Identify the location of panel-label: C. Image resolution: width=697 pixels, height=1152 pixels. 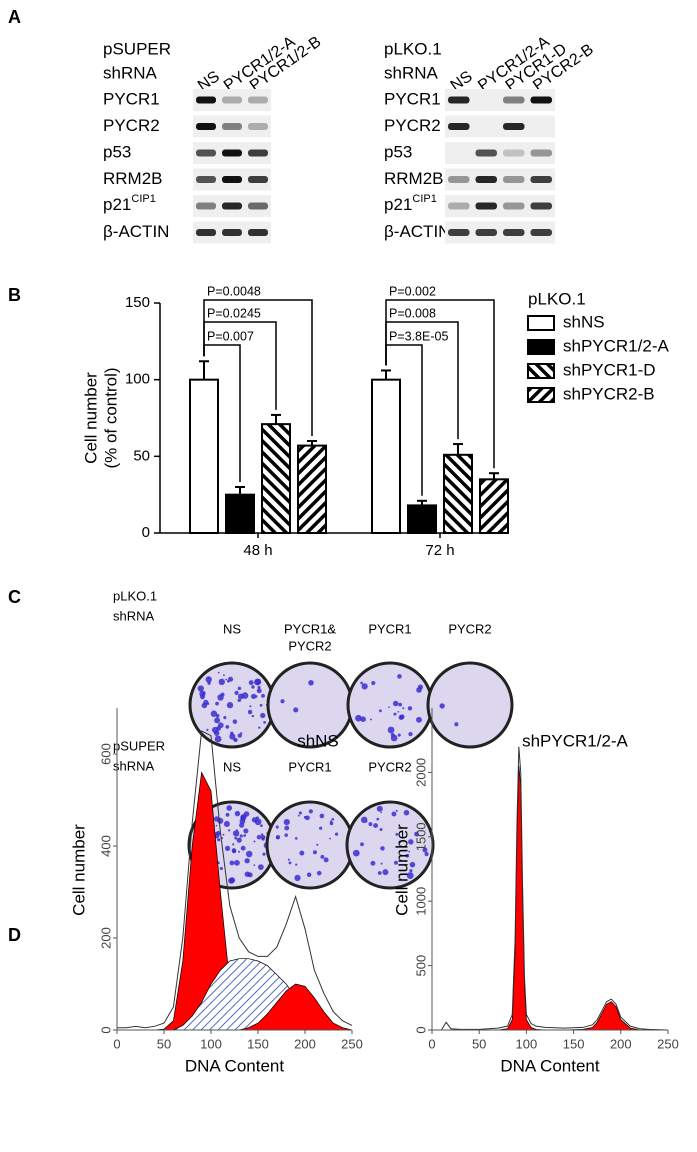
(14, 597).